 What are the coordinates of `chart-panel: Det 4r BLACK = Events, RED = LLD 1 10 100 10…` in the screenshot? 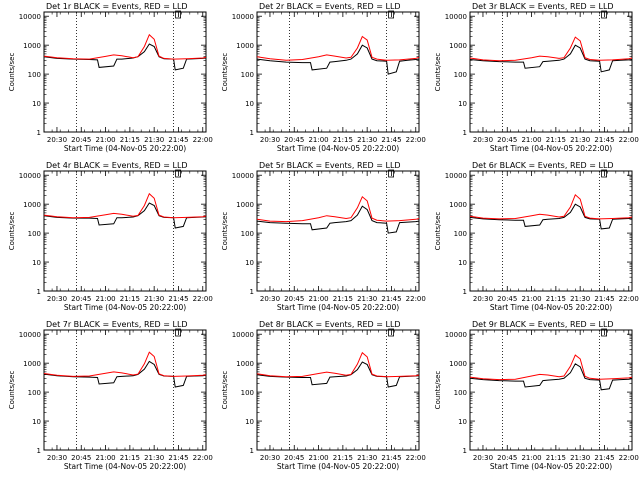 It's located at (110, 236).